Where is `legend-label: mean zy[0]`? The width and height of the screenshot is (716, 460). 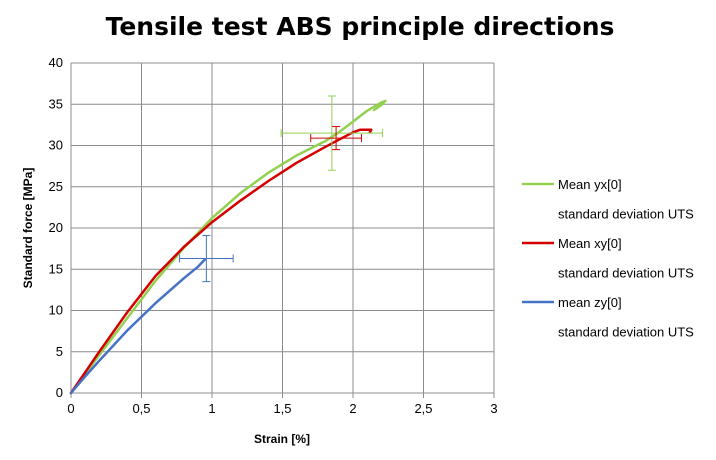
legend-label: mean zy[0] is located at coordinates (590, 302).